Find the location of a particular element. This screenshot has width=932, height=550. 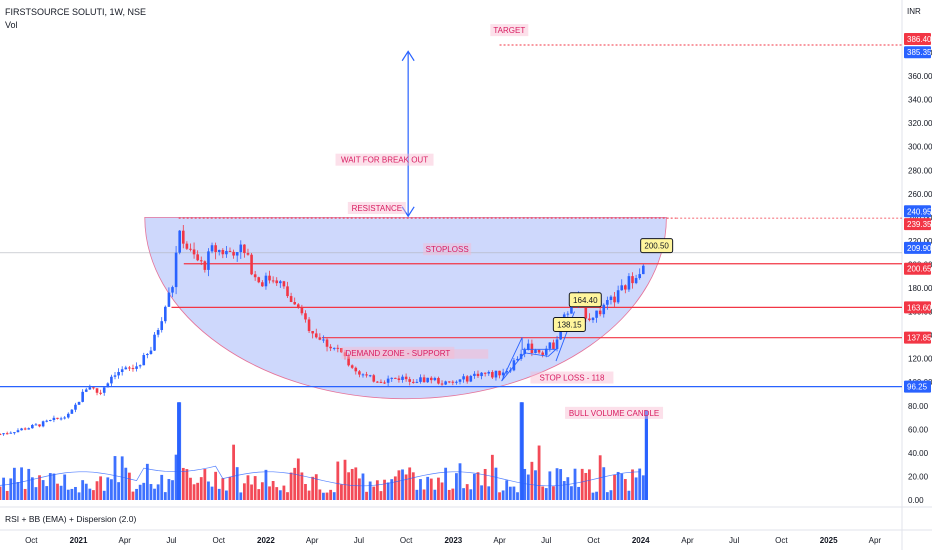

x-tick-label: Apr is located at coordinates (312, 540).